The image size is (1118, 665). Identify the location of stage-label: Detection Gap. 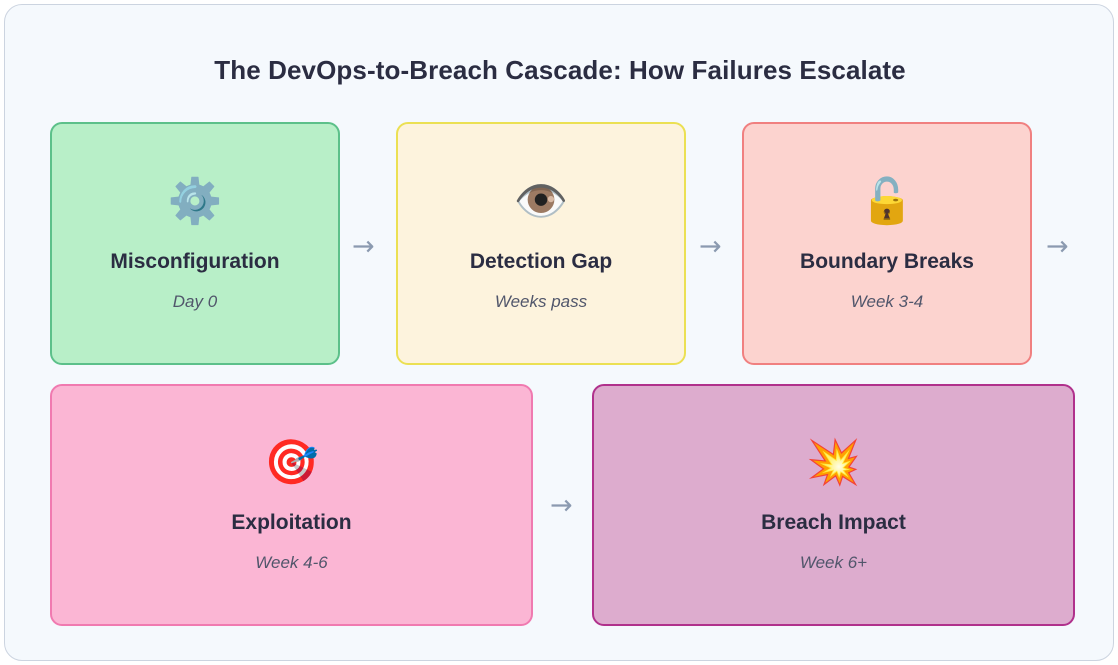
(541, 261).